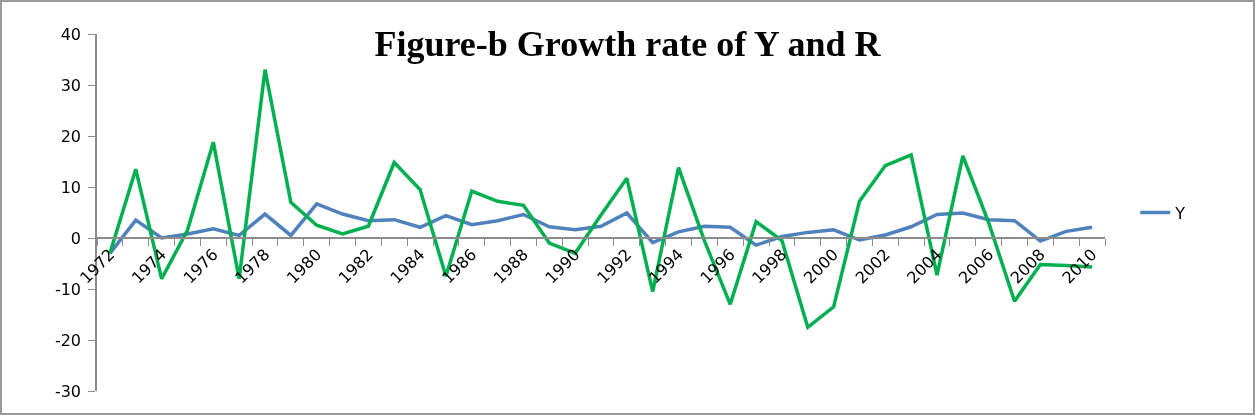 Image resolution: width=1255 pixels, height=415 pixels. I want to click on y-tick-label: 10, so click(71, 187).